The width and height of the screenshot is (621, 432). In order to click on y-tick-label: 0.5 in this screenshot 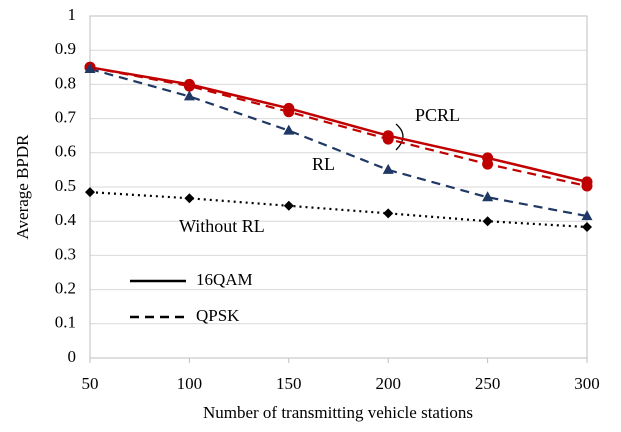, I will do `click(65, 185)`.